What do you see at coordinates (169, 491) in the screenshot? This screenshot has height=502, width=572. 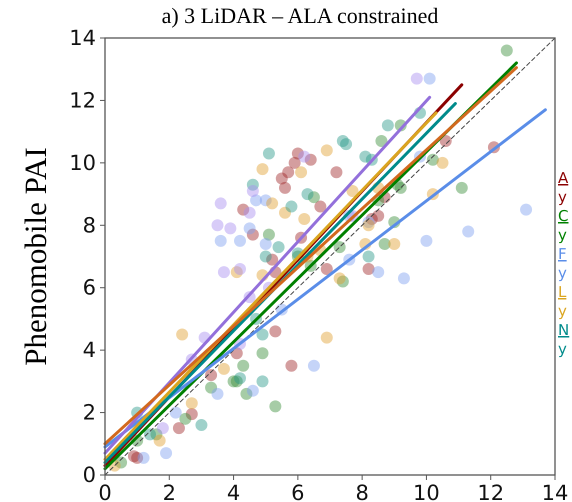 I see `x-tick-label: 2` at bounding box center [169, 491].